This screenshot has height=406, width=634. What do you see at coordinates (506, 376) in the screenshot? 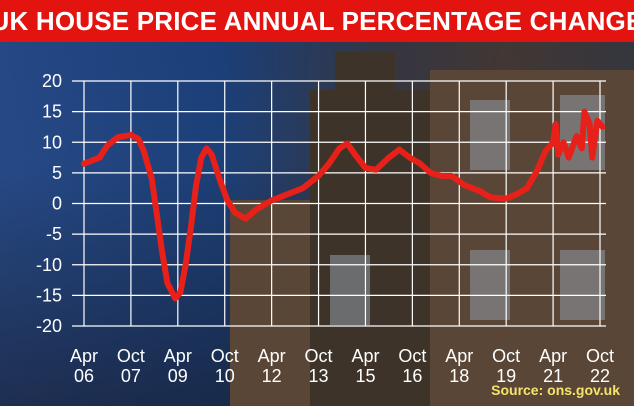
I see `x-tick-label-year: 19` at bounding box center [506, 376].